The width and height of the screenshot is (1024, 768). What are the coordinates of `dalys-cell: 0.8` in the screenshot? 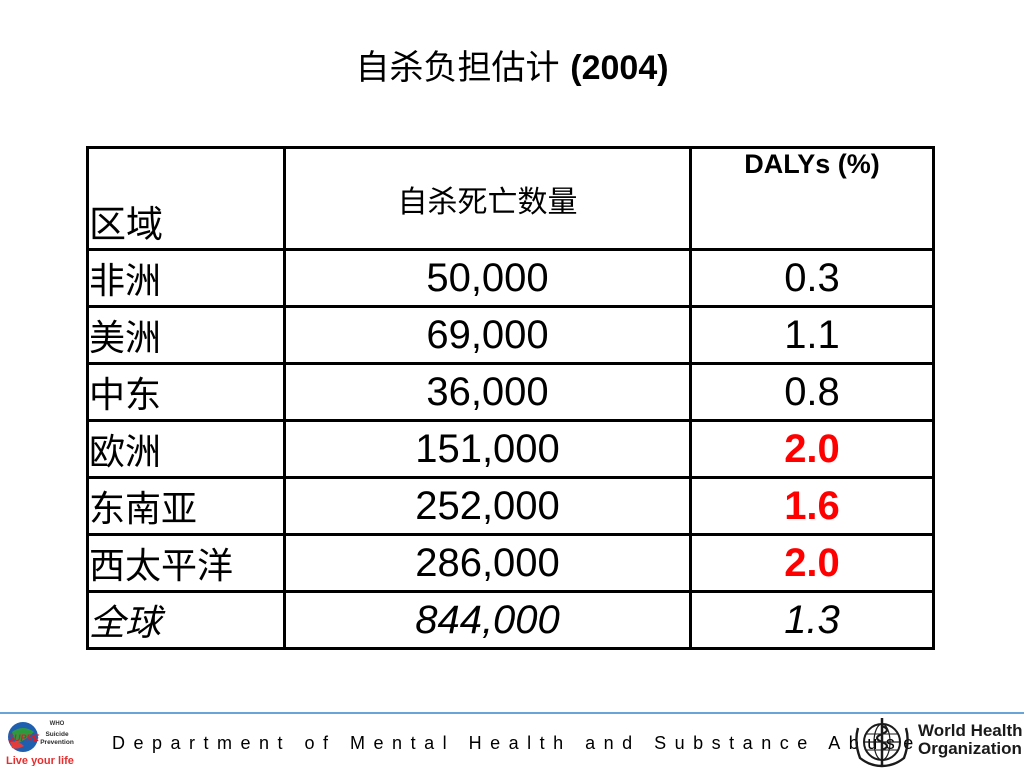 It's located at (812, 392).